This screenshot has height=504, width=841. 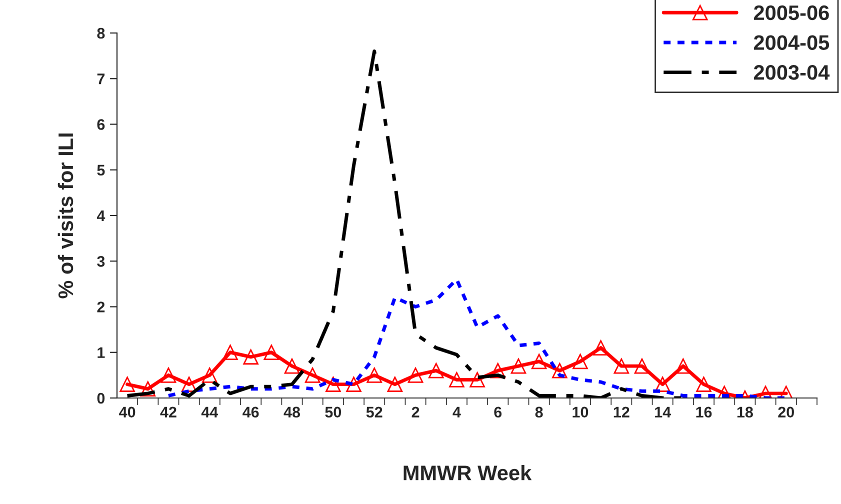 What do you see at coordinates (101, 216) in the screenshot?
I see `y-tick-label: 4` at bounding box center [101, 216].